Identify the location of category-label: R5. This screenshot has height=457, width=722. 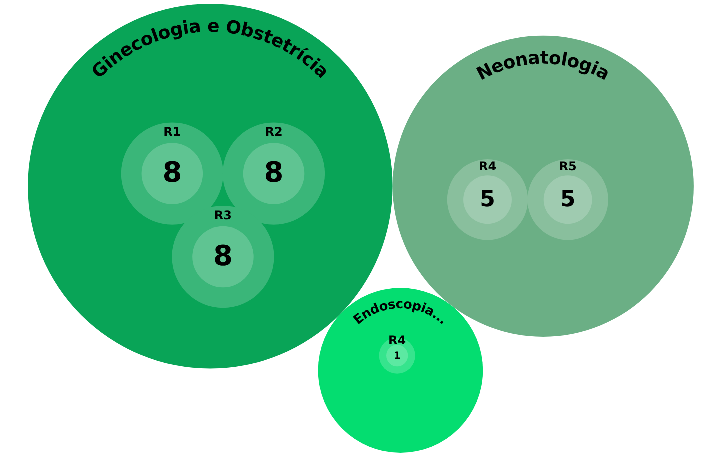
(568, 167).